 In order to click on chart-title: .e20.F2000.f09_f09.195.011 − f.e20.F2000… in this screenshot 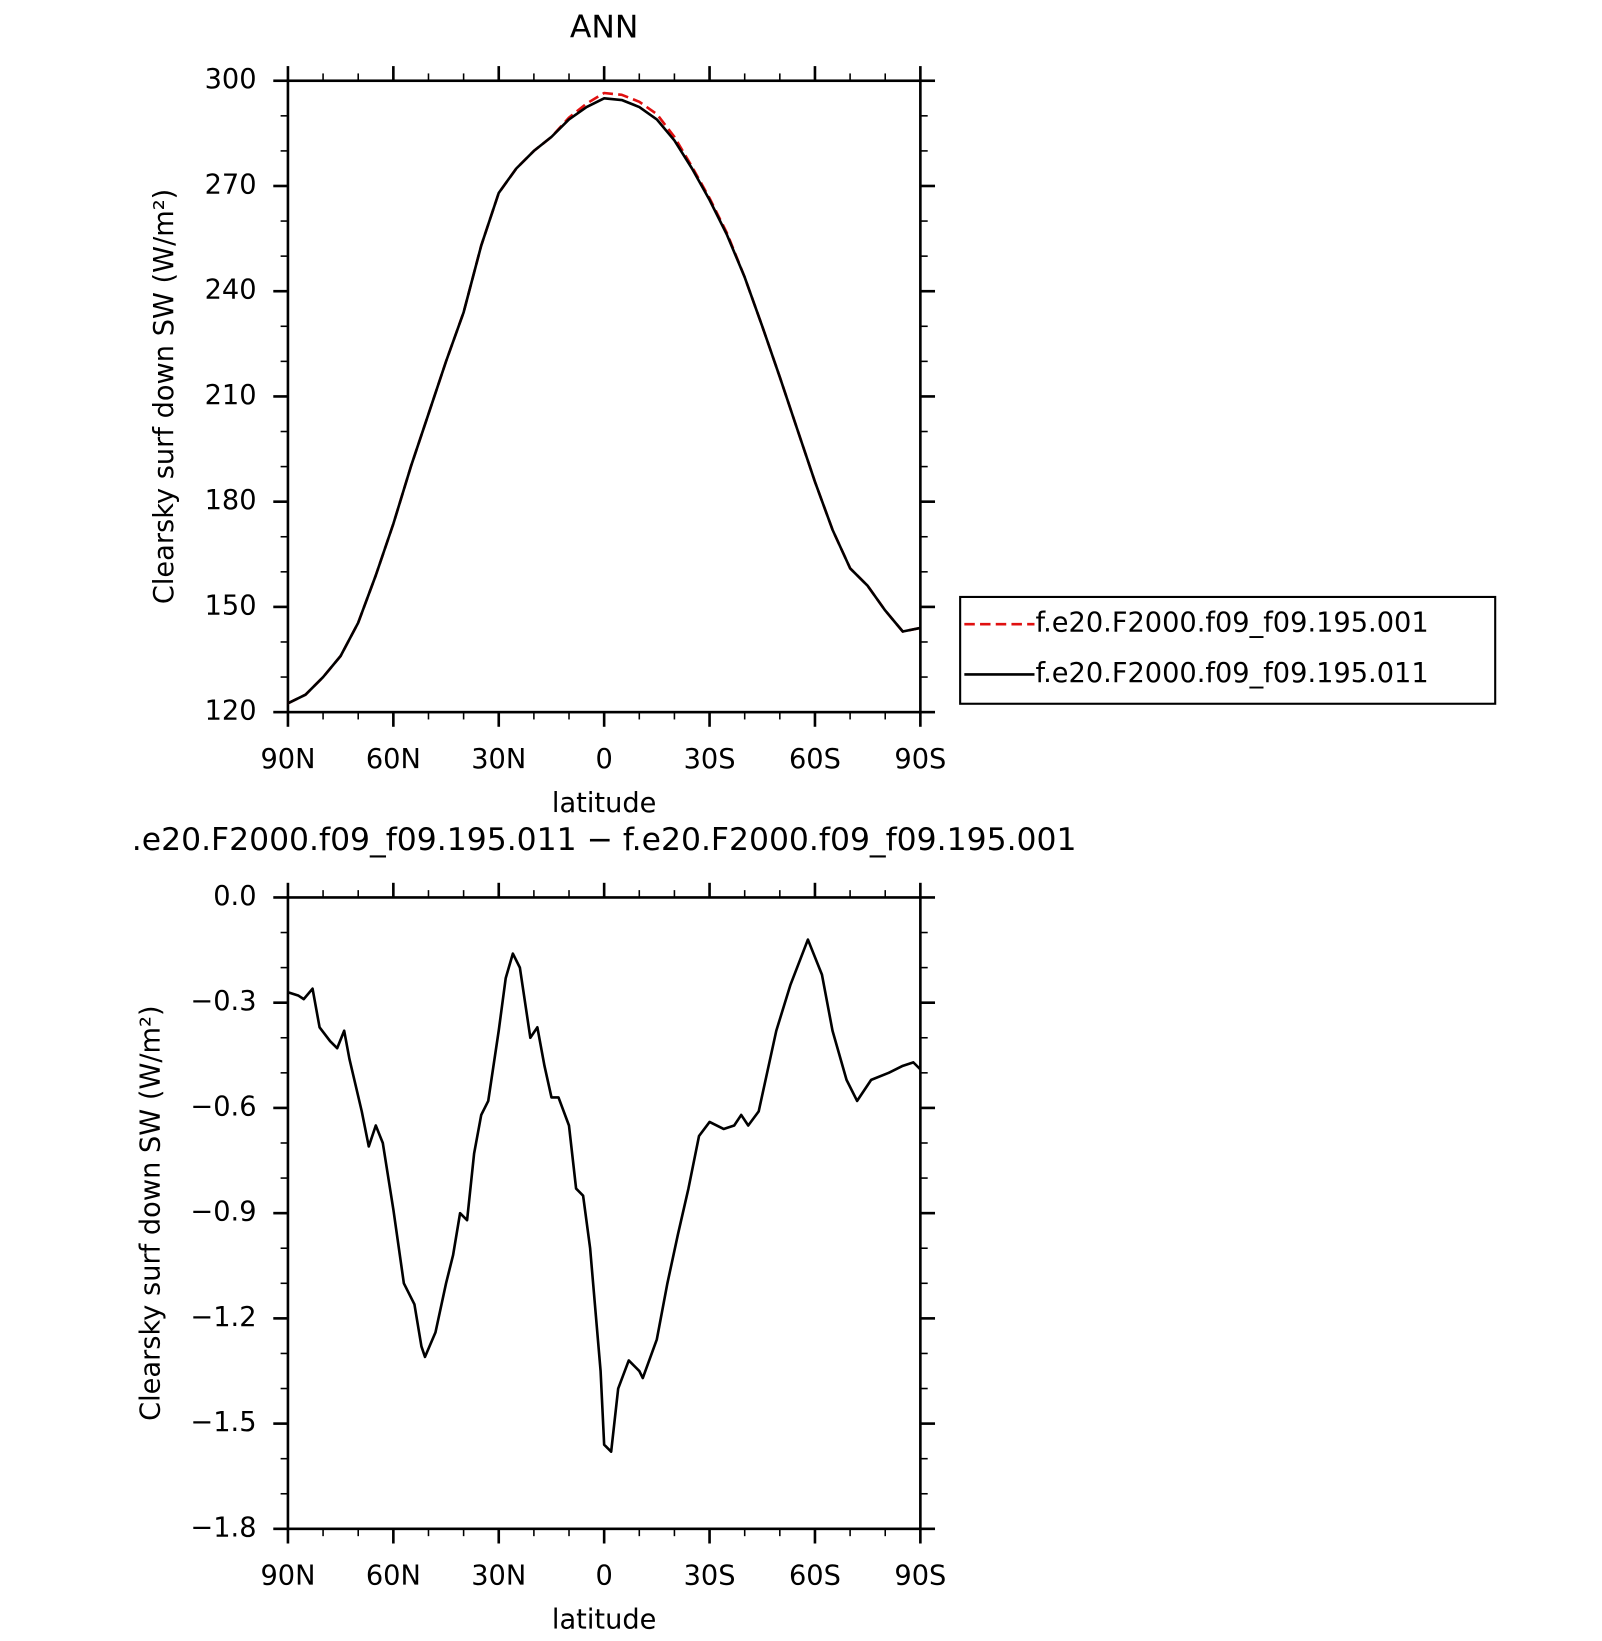, I will do `click(604, 840)`.